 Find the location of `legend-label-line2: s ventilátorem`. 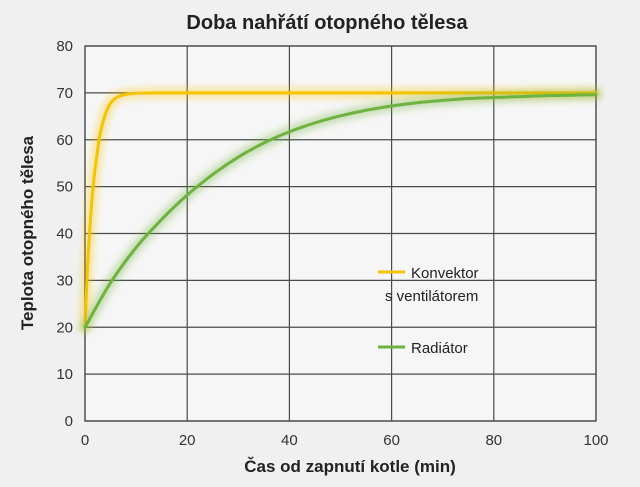

legend-label-line2: s ventilátorem is located at coordinates (431, 296).